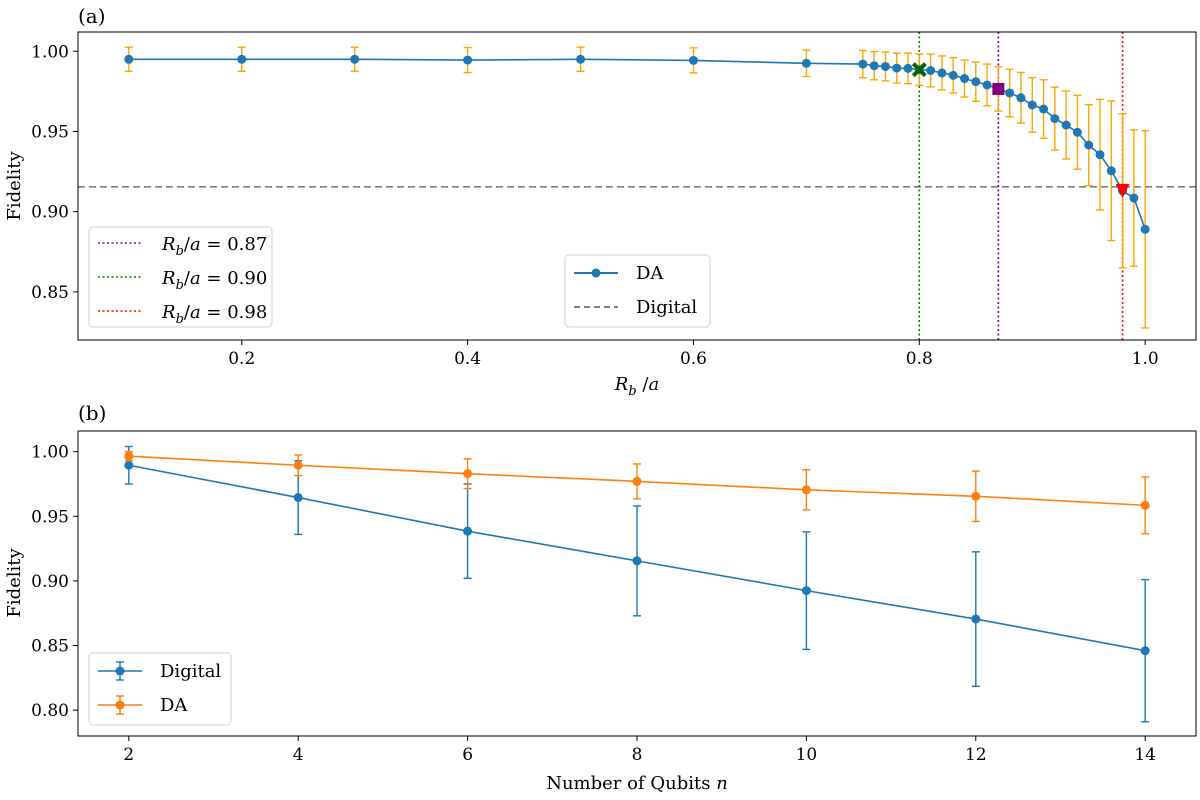 This screenshot has width=1200, height=800. I want to click on legend-vline-label: Rb/a = 0.98, so click(214, 314).